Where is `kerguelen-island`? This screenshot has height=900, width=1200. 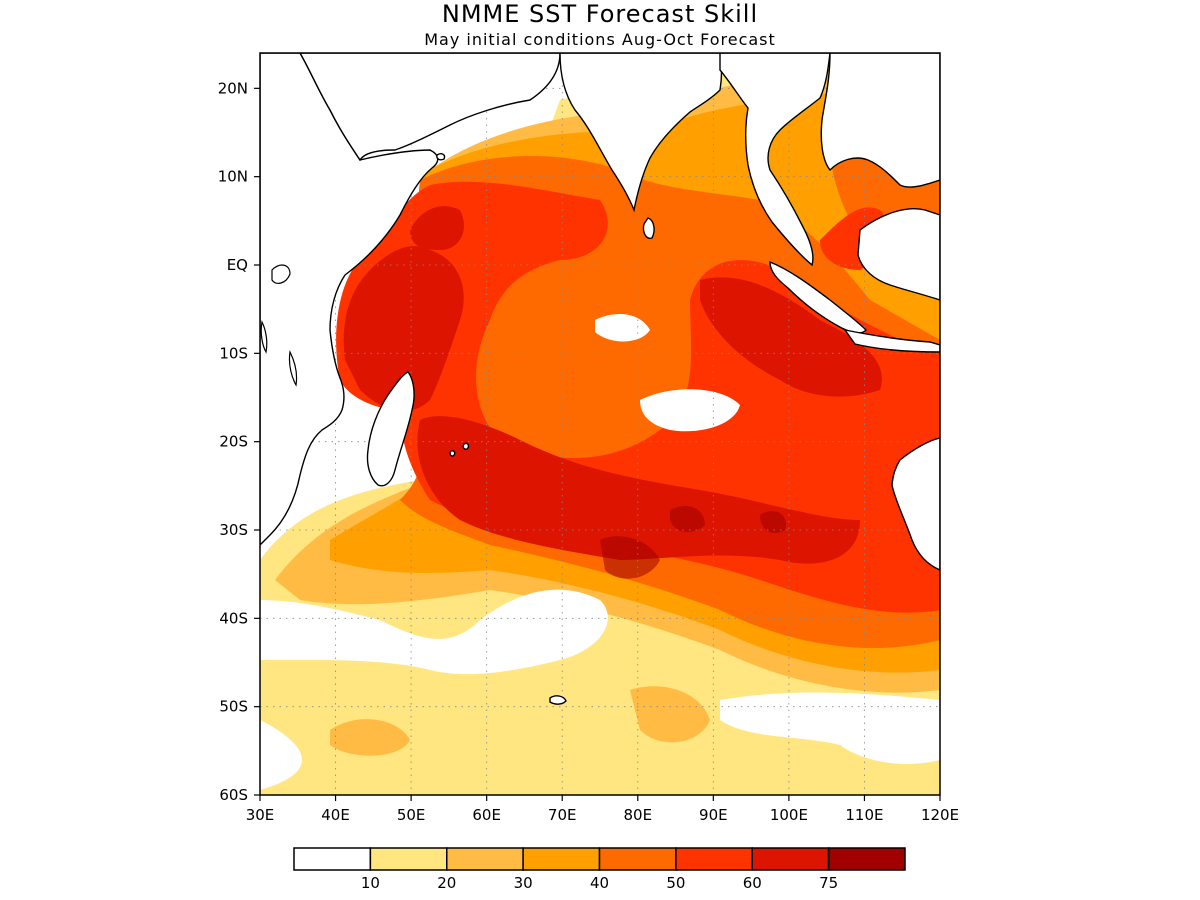 kerguelen-island is located at coordinates (558, 700).